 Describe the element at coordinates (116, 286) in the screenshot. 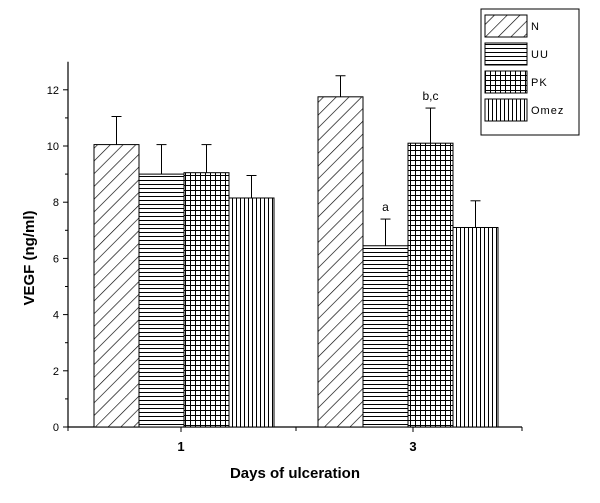

I see `bar-n-day1` at that location.